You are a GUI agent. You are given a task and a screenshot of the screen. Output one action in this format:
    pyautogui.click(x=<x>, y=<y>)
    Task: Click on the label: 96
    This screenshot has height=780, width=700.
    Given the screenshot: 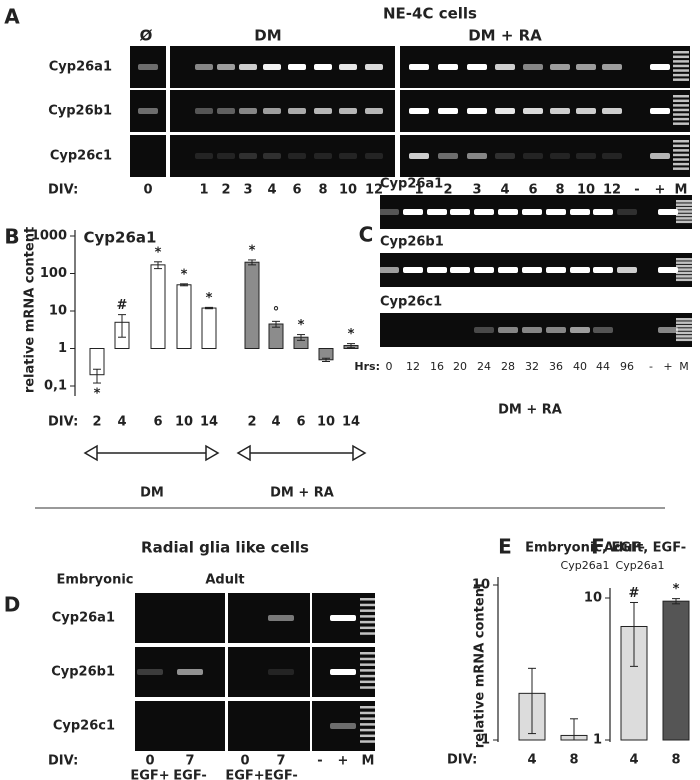 What is the action you would take?
    pyautogui.click(x=627, y=366)
    